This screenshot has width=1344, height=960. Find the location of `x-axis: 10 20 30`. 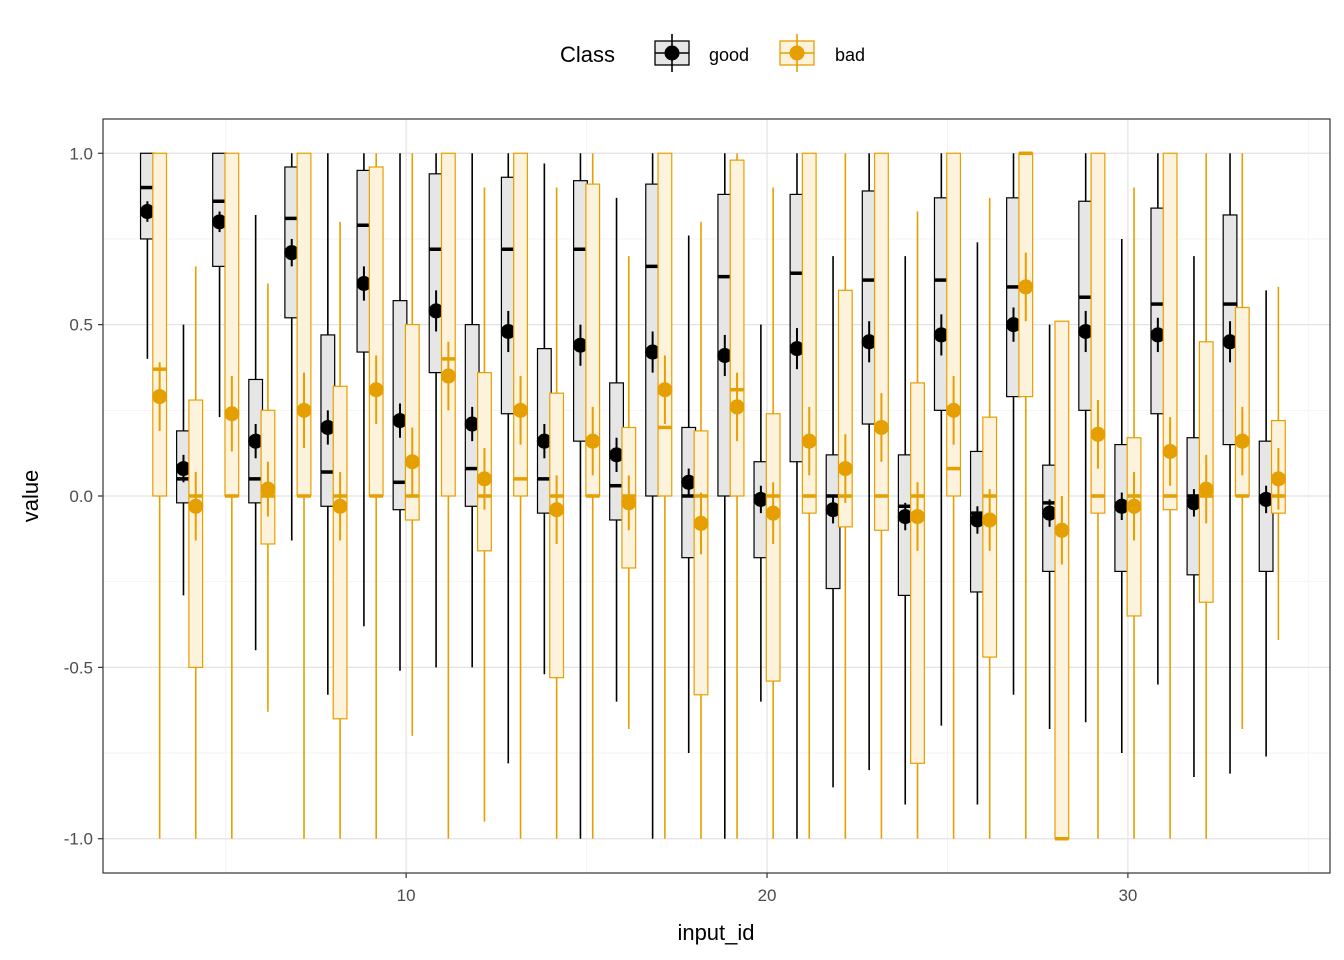

x-axis: 10 20 30 is located at coordinates (767, 889).